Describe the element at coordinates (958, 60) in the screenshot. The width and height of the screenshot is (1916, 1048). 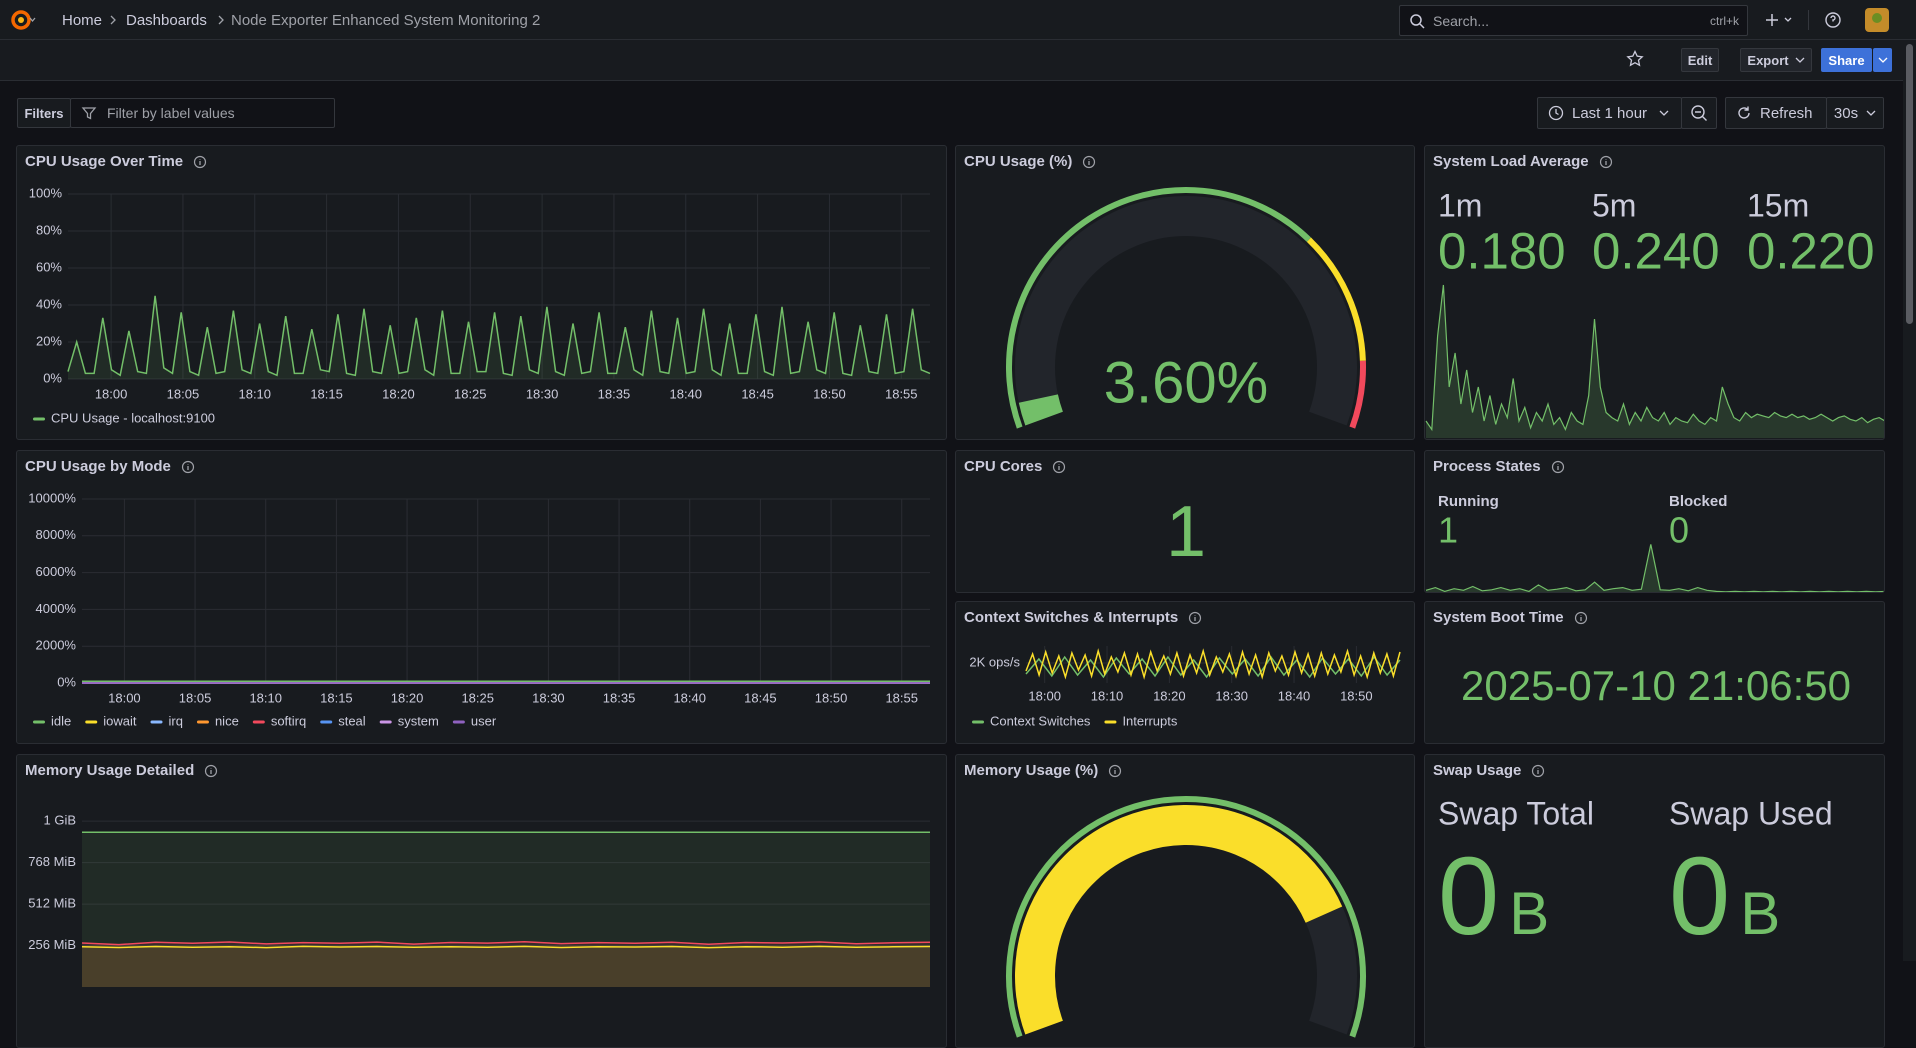
I see `dashboard-toolbar: Edit Export Share` at that location.